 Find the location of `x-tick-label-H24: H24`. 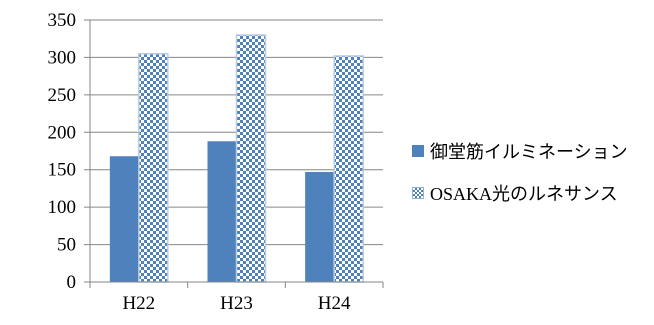

x-tick-label-H24: H24 is located at coordinates (334, 303).